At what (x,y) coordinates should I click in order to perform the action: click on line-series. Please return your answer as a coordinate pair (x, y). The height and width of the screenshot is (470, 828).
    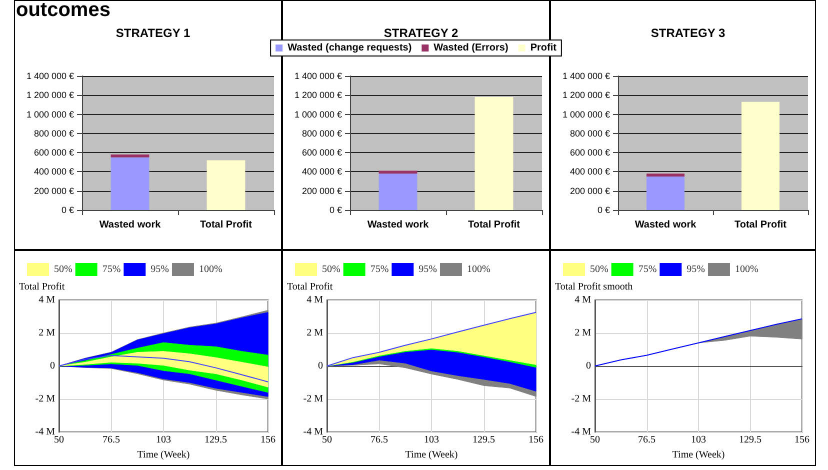
    Looking at the image, I should click on (163, 368).